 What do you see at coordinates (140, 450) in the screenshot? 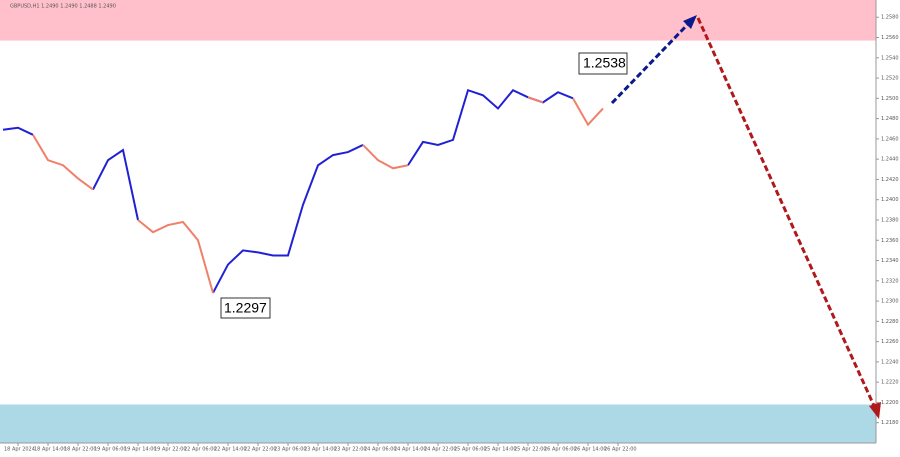
I see `x-tick-label: 19 Apr 14:00` at bounding box center [140, 450].